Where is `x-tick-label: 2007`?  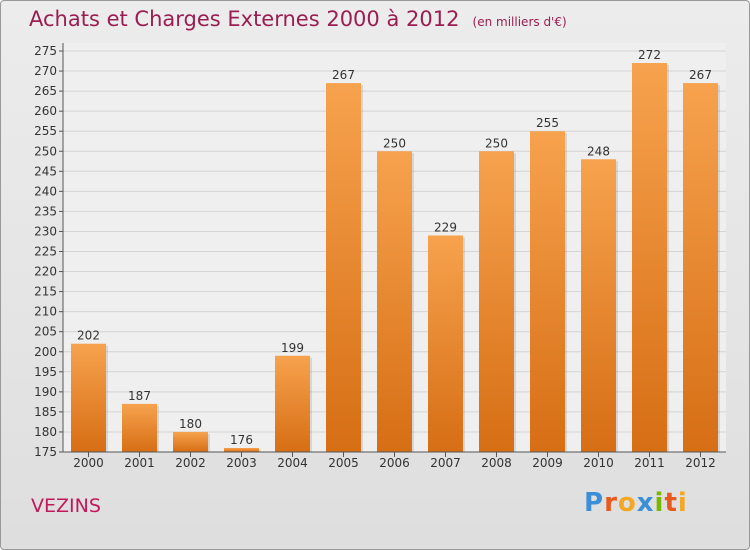
x-tick-label: 2007 is located at coordinates (445, 463).